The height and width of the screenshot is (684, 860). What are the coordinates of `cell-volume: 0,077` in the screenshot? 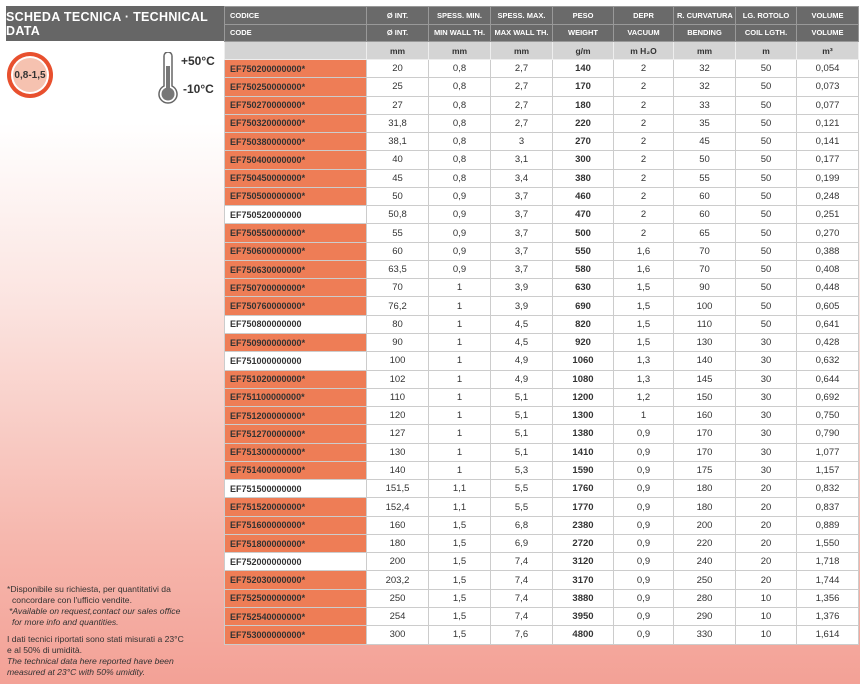 It's located at (827, 105).